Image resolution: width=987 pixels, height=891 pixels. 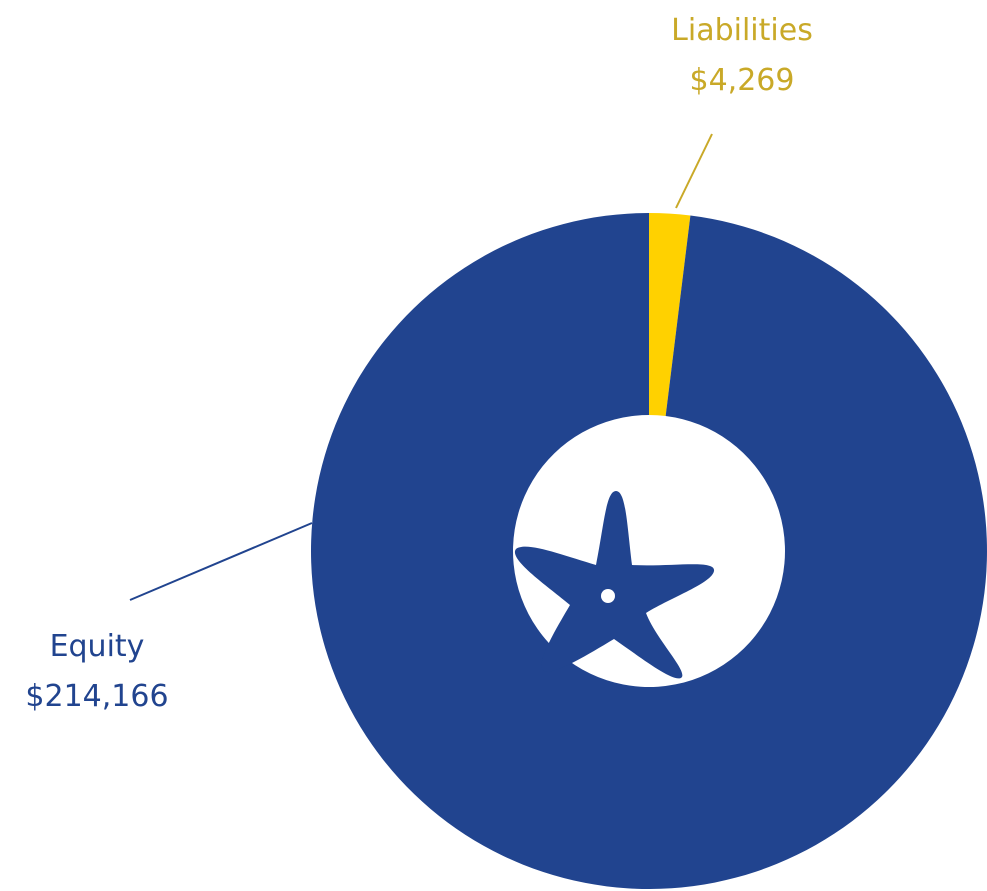 I want to click on donut-slice-liabilities, so click(x=670, y=315).